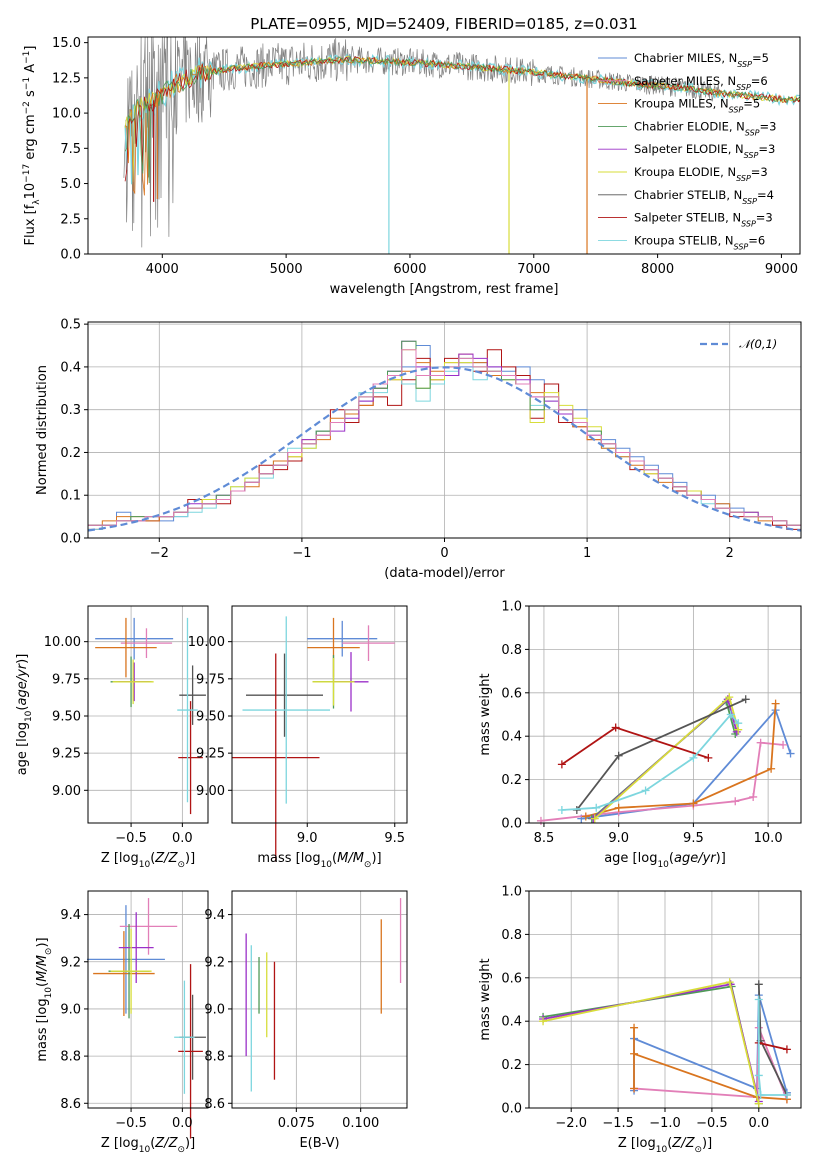 This screenshot has height=1170, width=819. I want to click on y-tick-label: 12.5, so click(66, 78).